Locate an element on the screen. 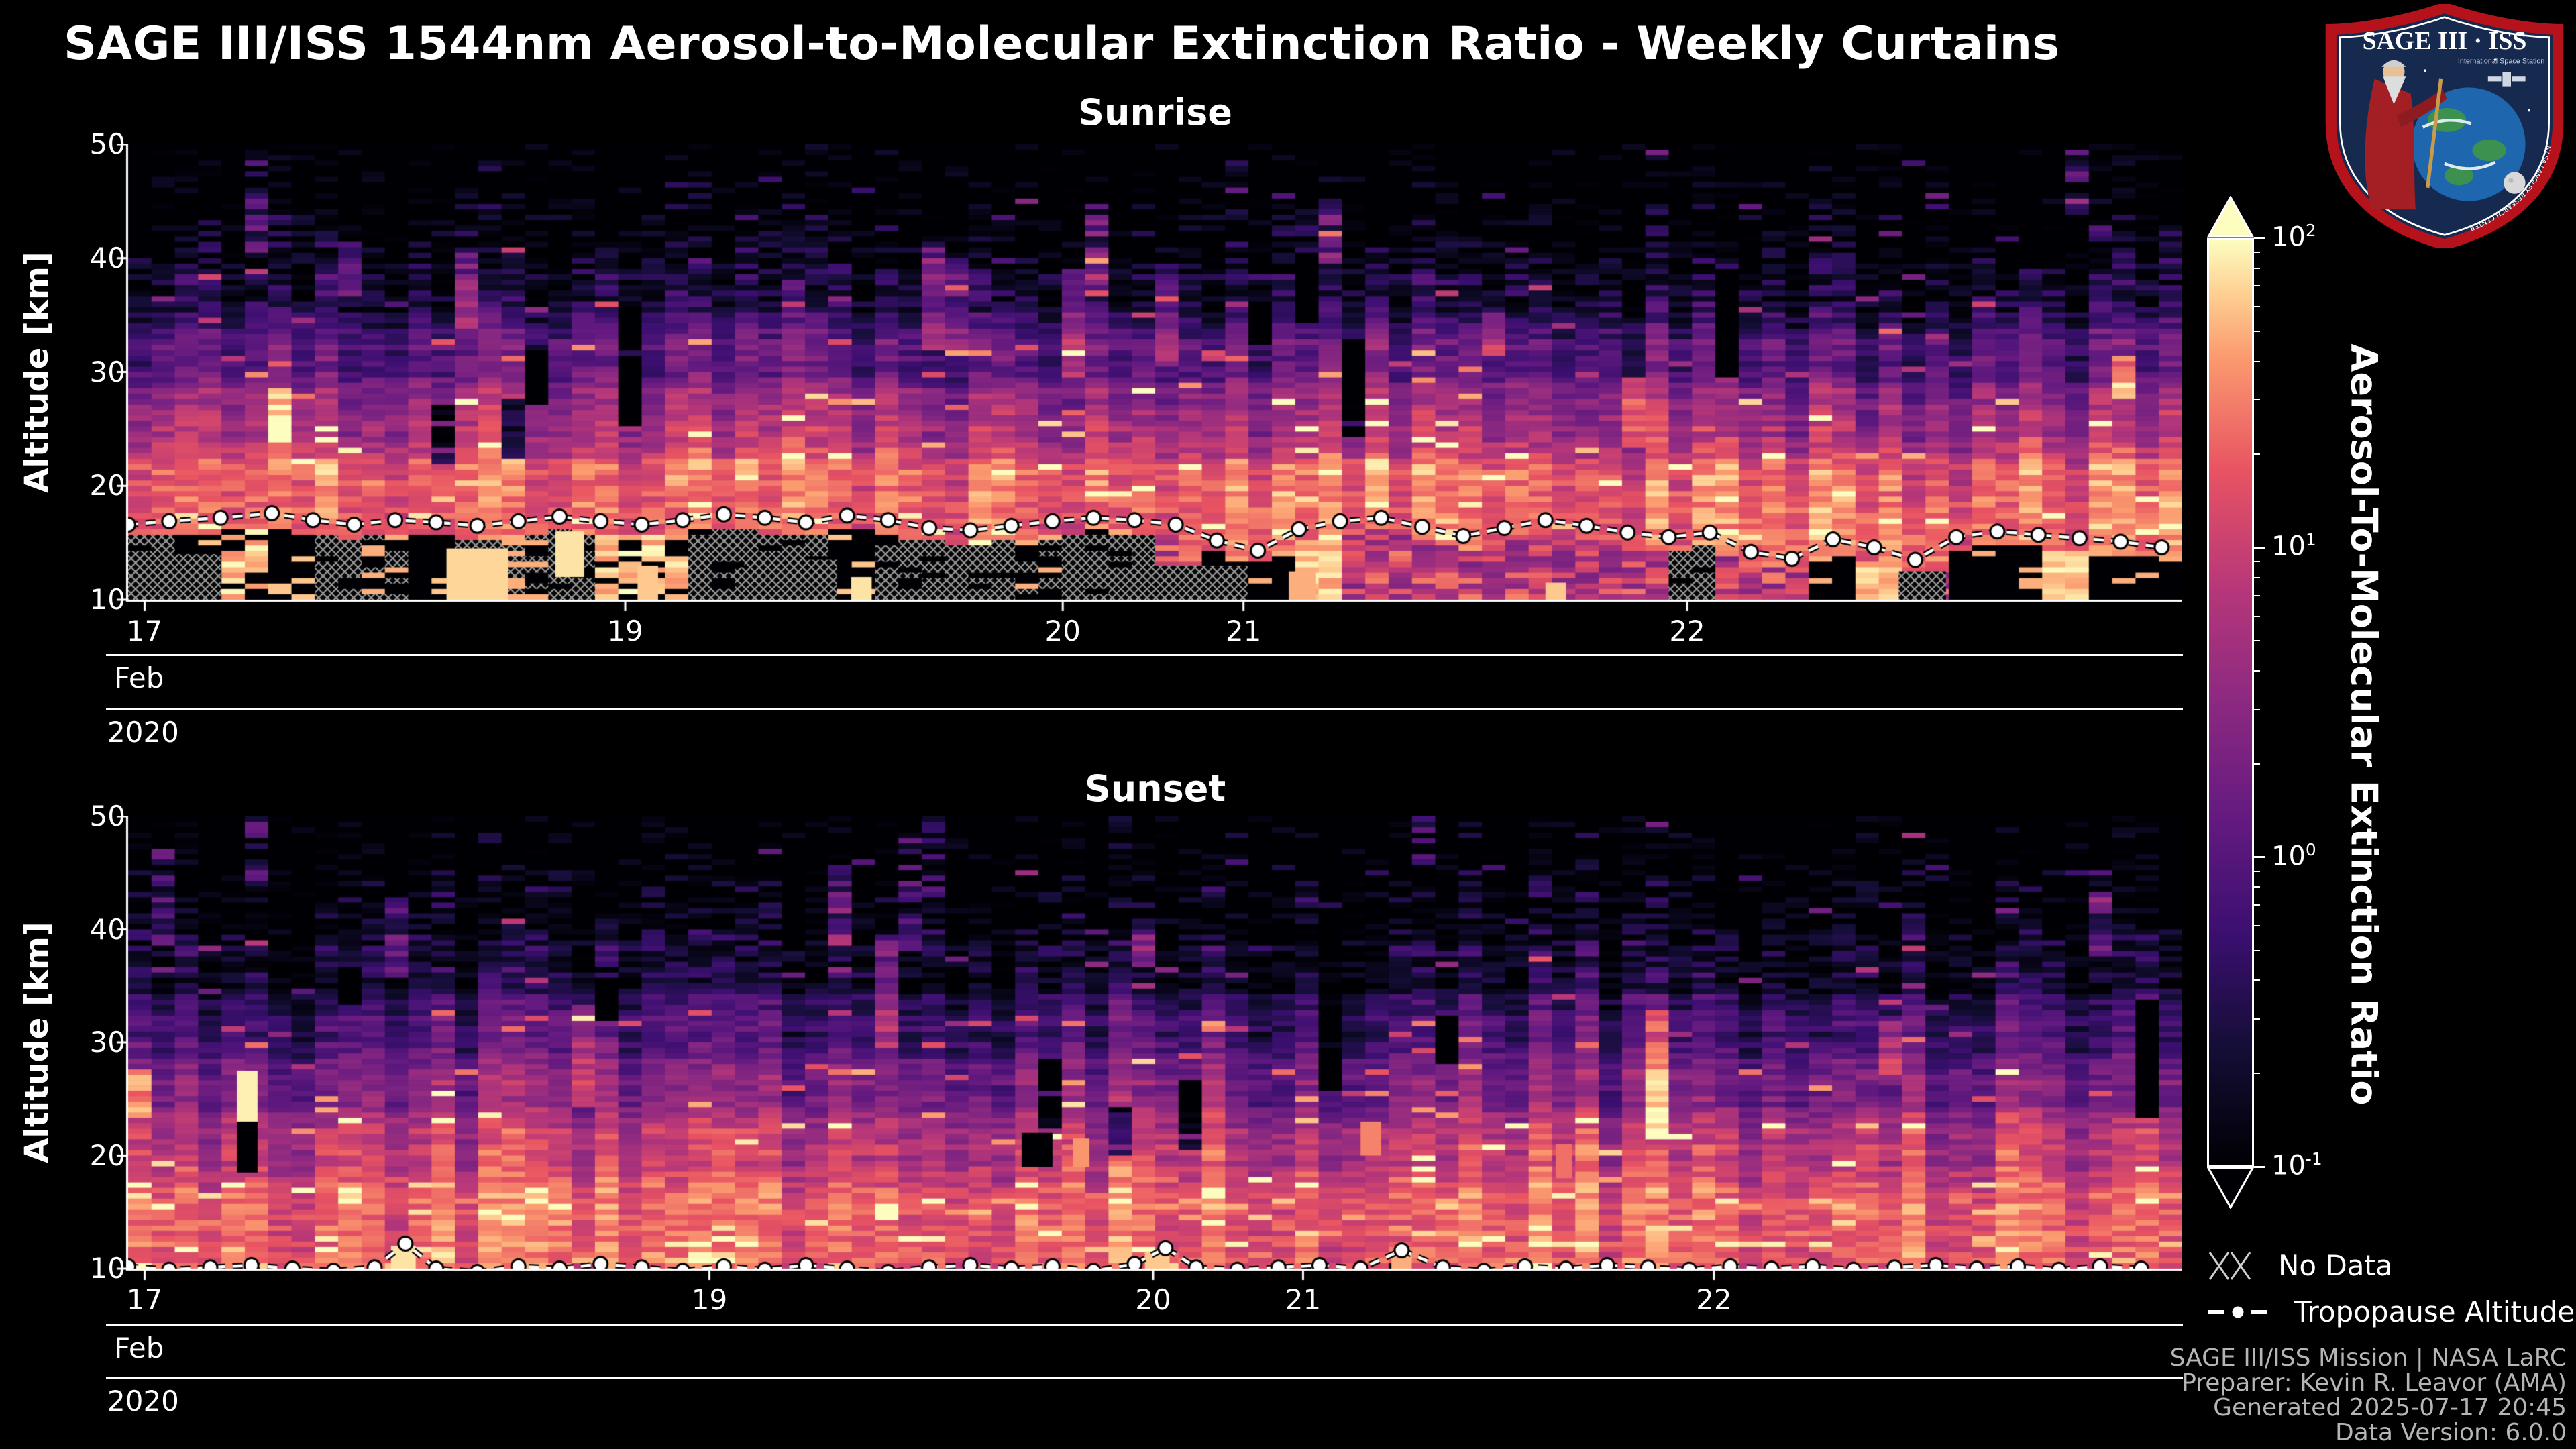  logo-iss-icon is located at coordinates (2506, 79).